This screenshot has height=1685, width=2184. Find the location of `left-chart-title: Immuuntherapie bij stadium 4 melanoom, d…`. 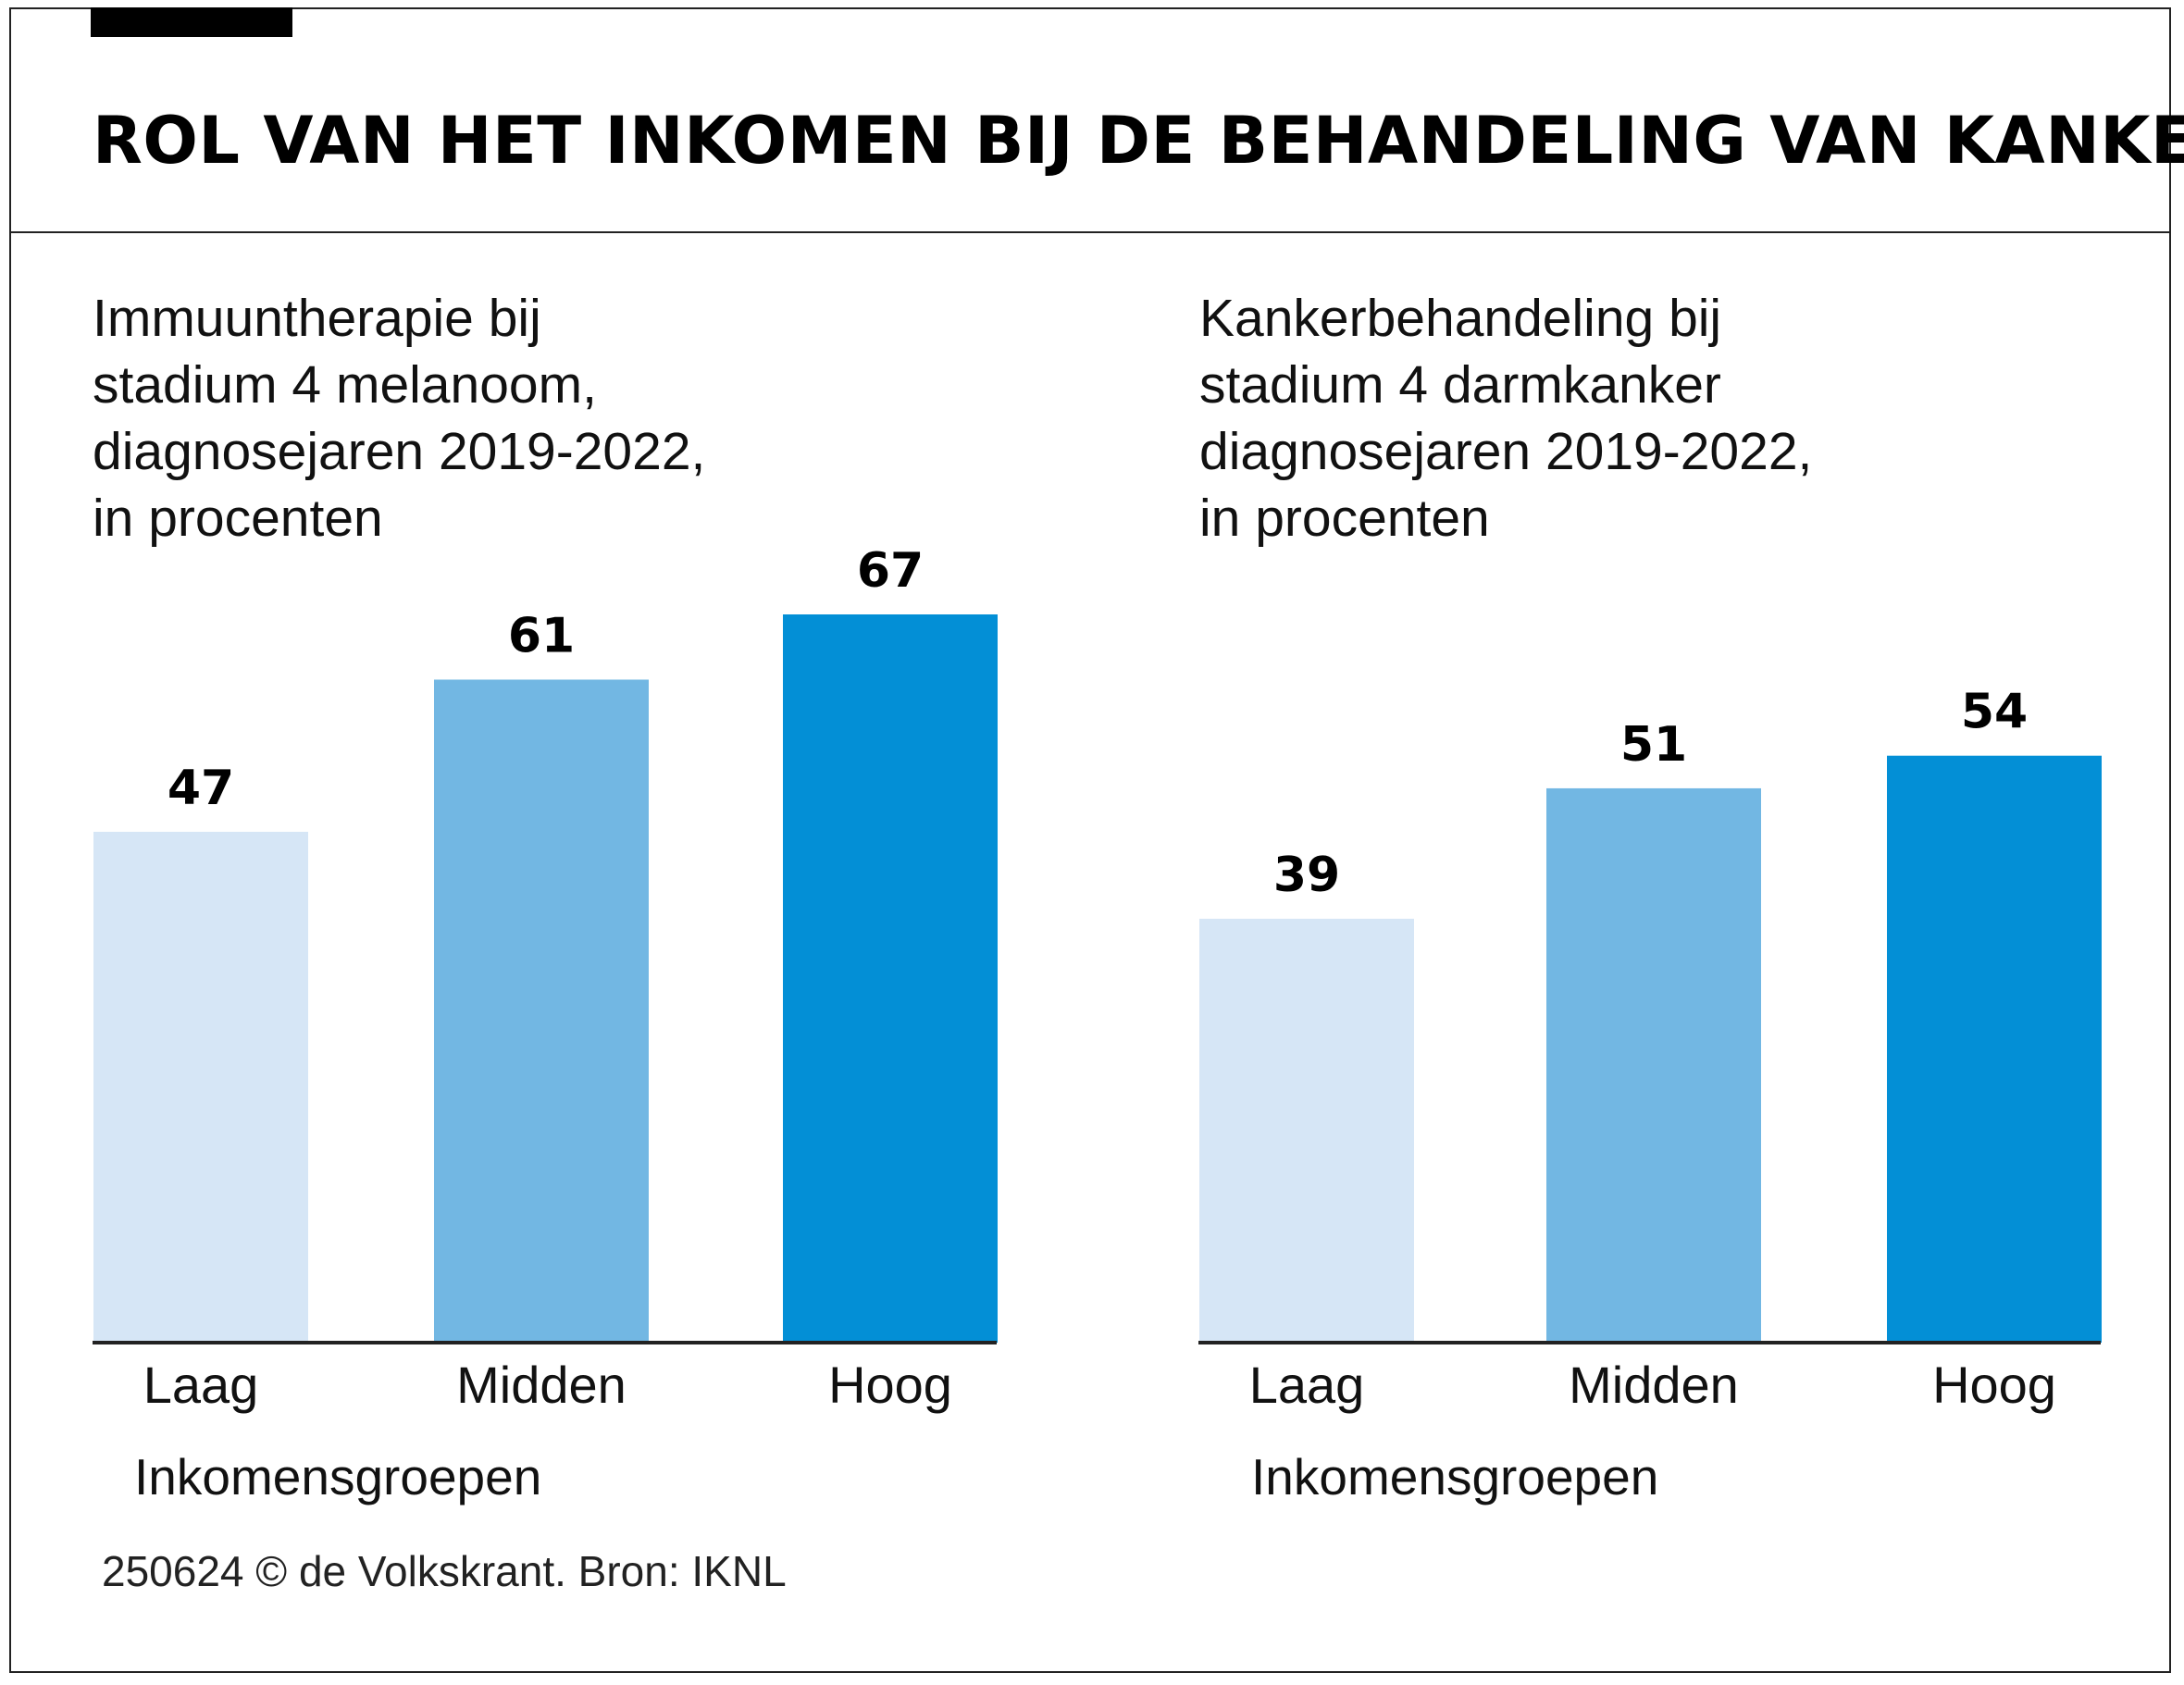

left-chart-title: Immuuntherapie bij stadium 4 melanoom, d… is located at coordinates (399, 418).